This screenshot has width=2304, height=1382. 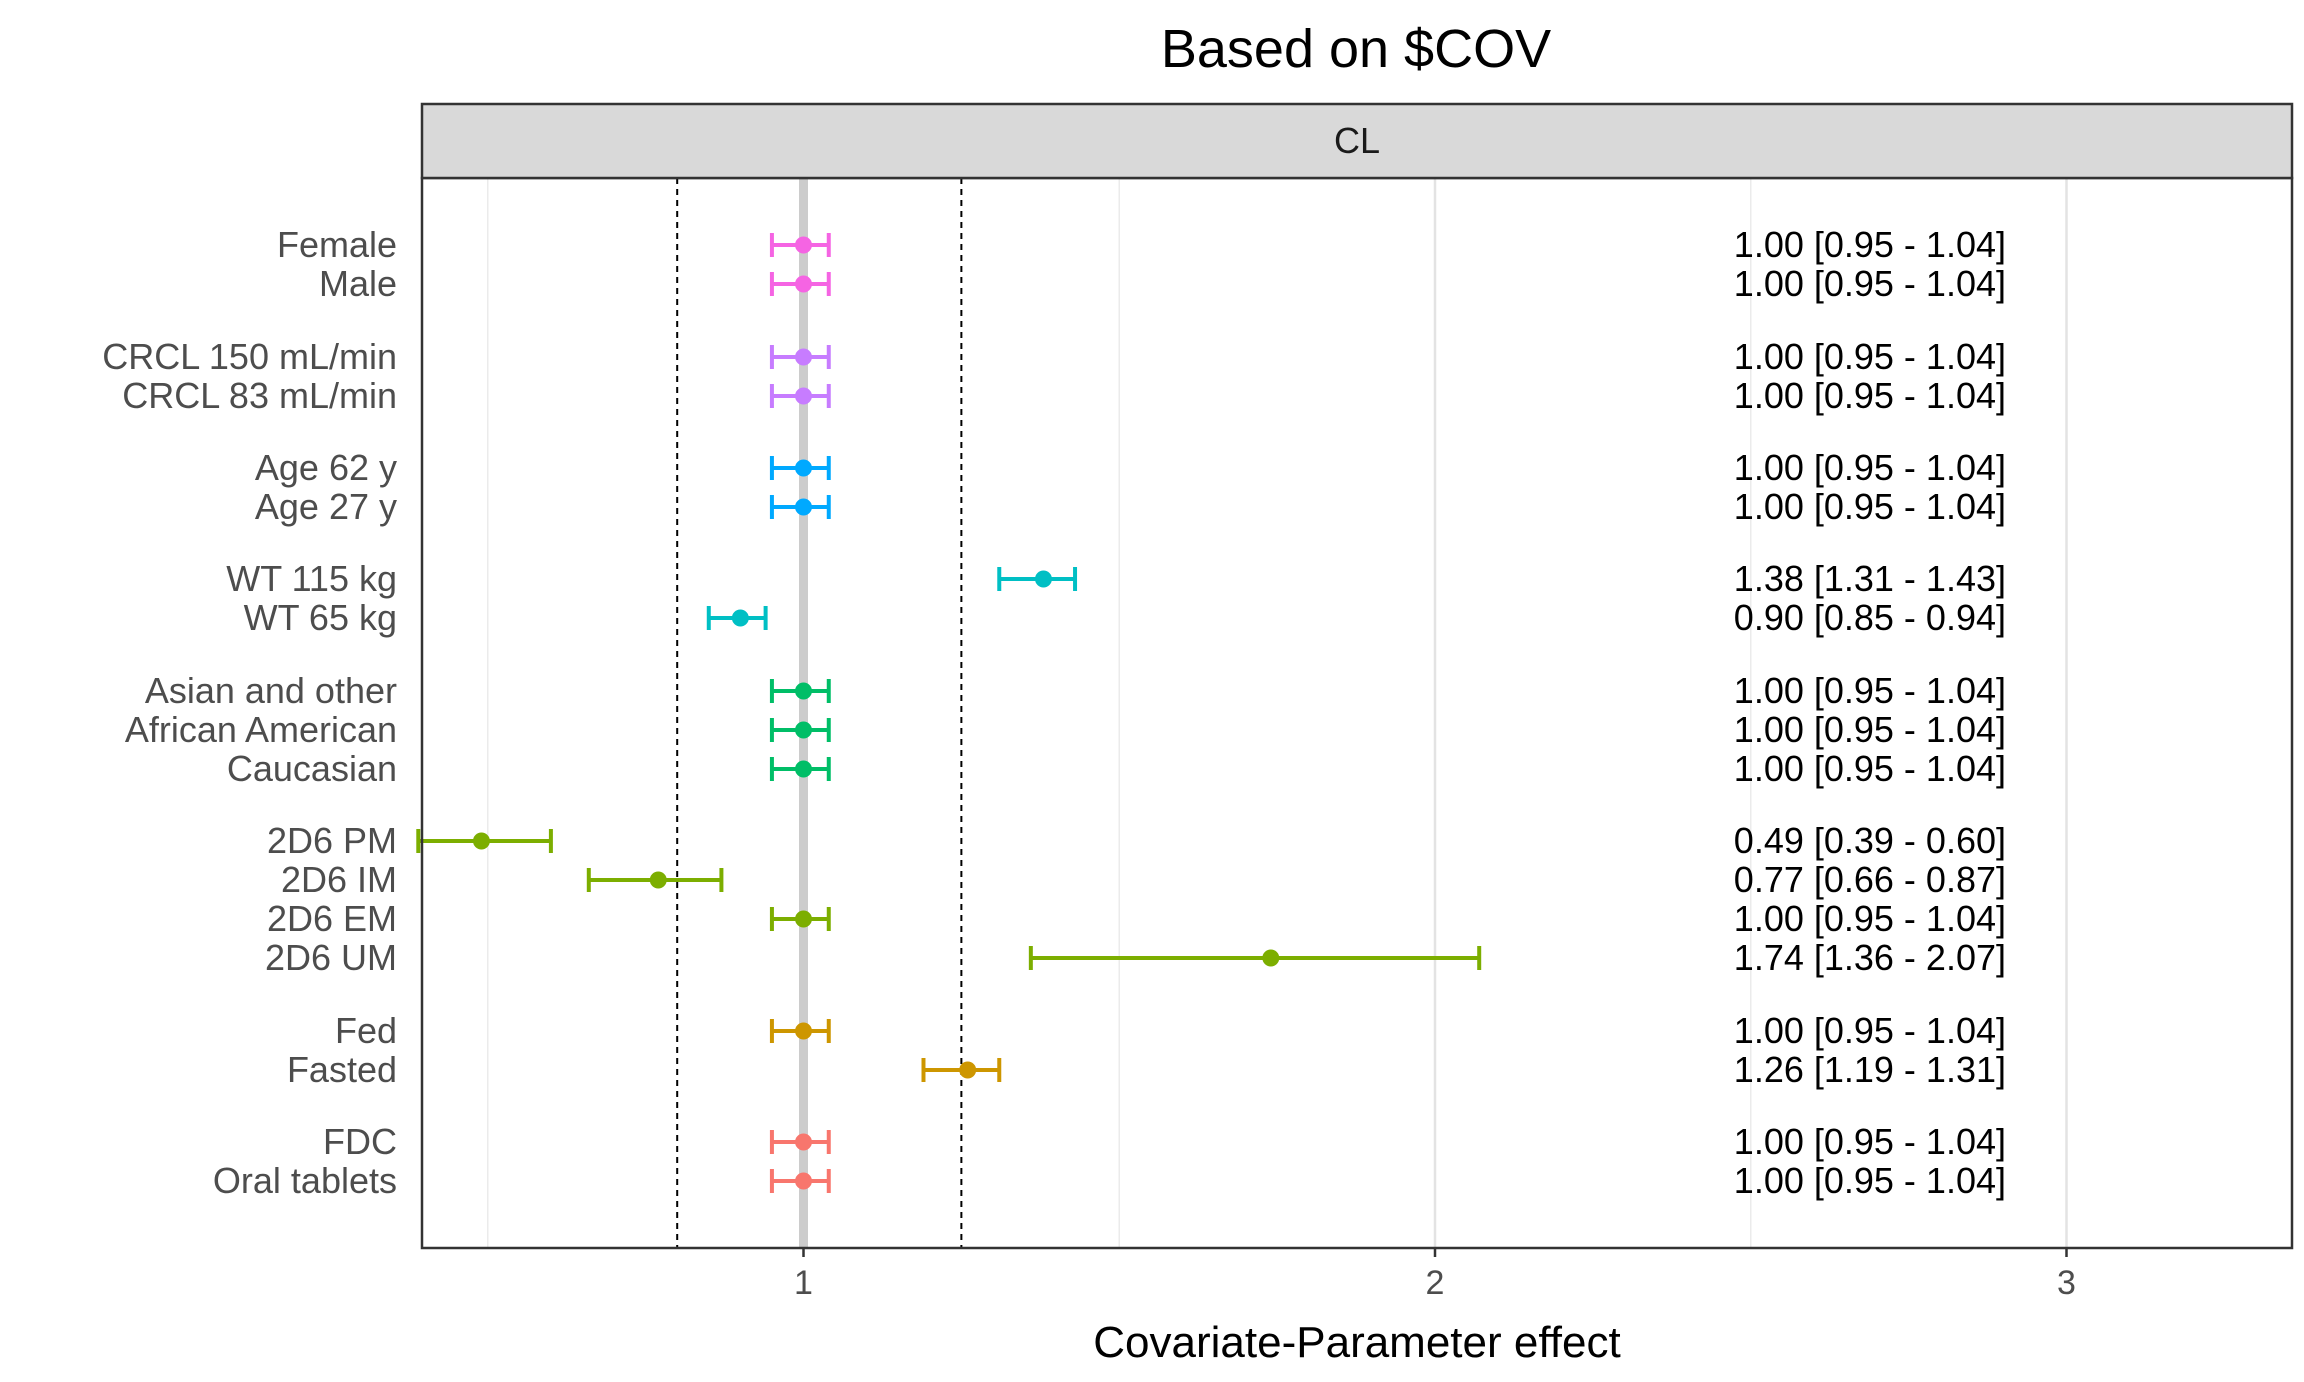 What do you see at coordinates (1870, 356) in the screenshot?
I see `annotation-2: 1.00 [0.95 - 1.04]` at bounding box center [1870, 356].